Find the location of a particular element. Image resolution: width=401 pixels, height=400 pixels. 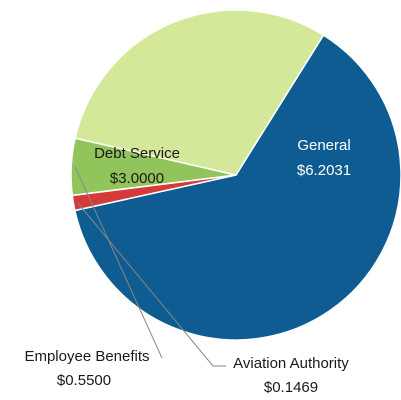

slice-value-aviation-authority: $0.1469 is located at coordinates (291, 387).